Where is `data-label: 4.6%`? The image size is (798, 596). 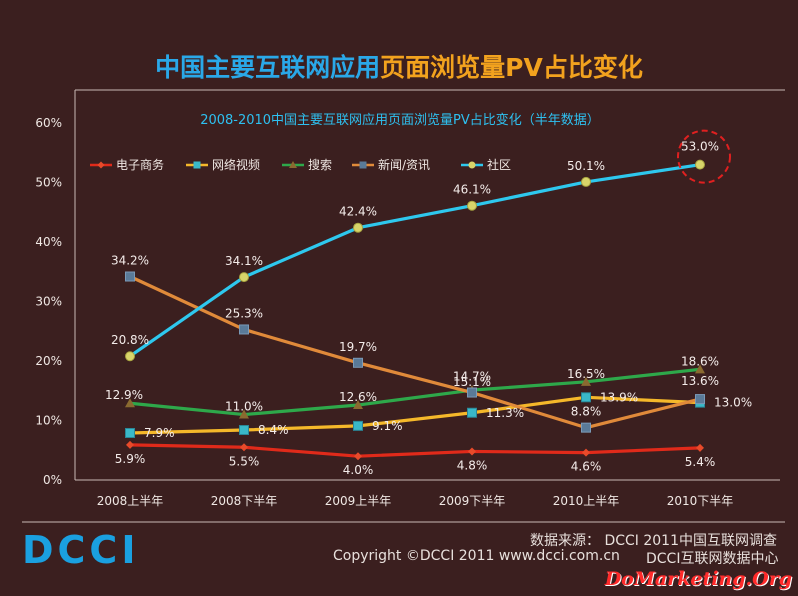
data-label: 4.6% is located at coordinates (586, 467).